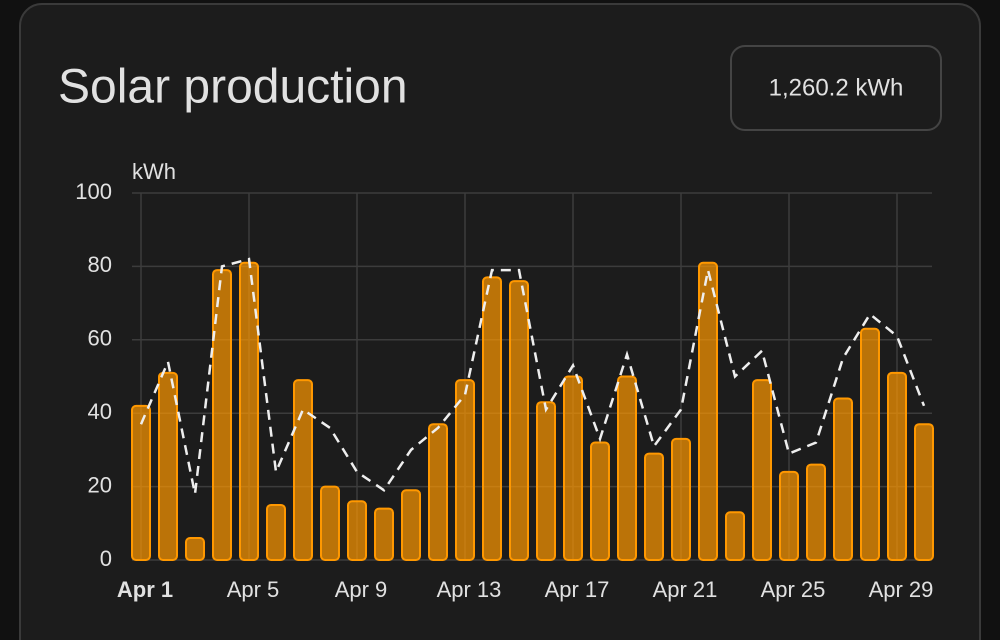 This screenshot has height=640, width=1000. What do you see at coordinates (233, 87) in the screenshot?
I see `card-title: Solar production` at bounding box center [233, 87].